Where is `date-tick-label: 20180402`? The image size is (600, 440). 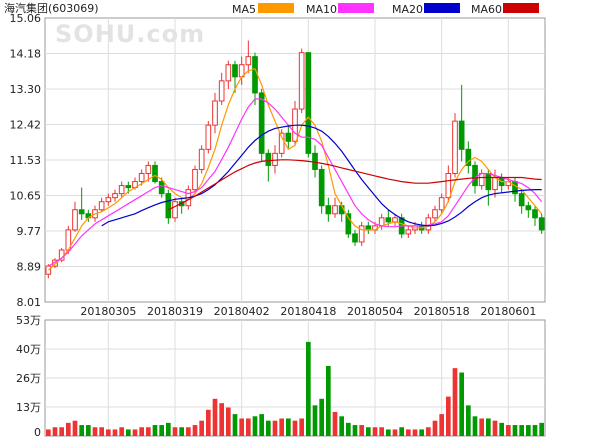
date-tick-label: 20180402 is located at coordinates (242, 311).